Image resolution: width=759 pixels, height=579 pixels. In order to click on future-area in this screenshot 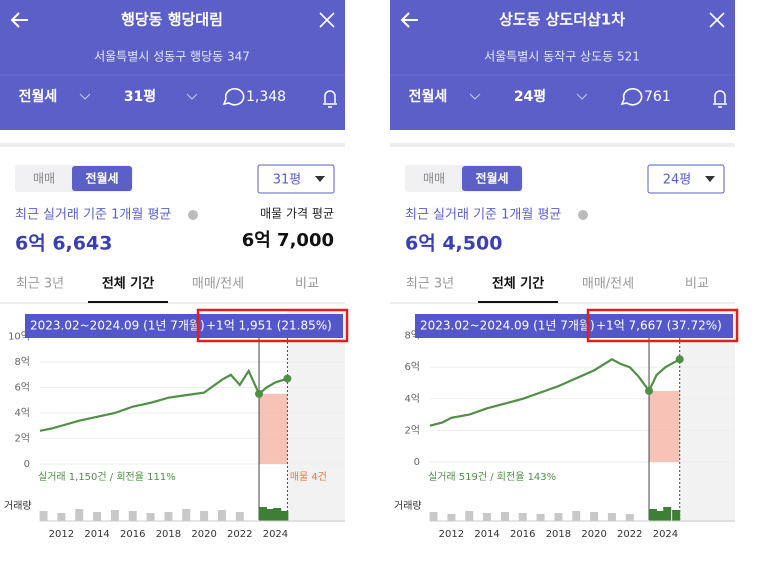, I will do `click(316, 416)`.